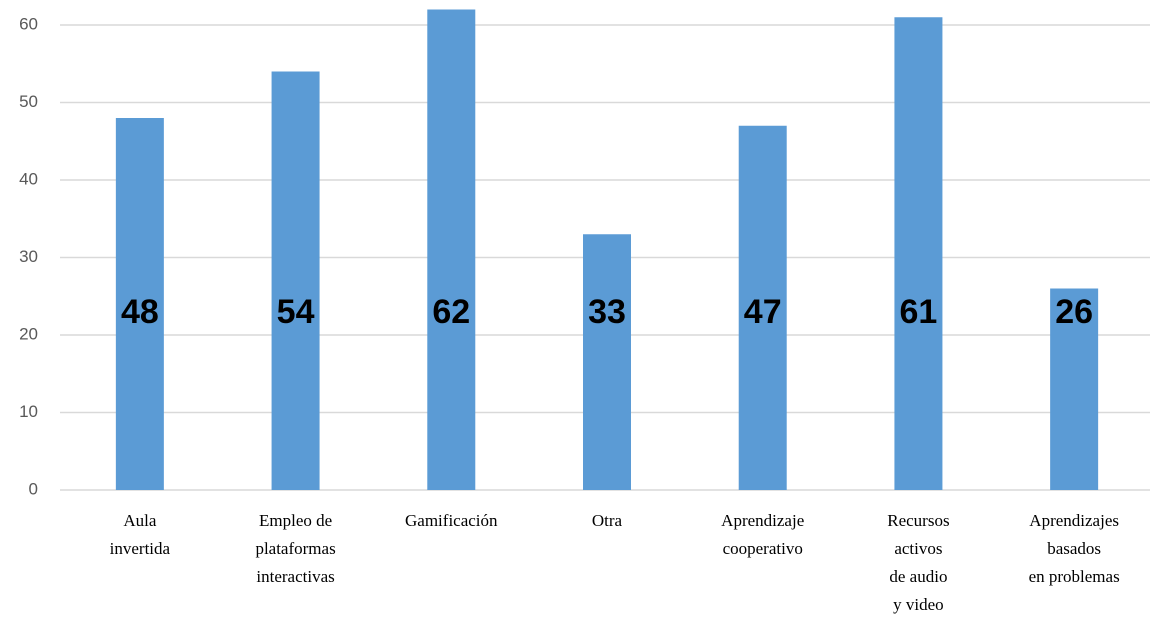 The width and height of the screenshot is (1151, 623). What do you see at coordinates (1074, 520) in the screenshot?
I see `x-tick-label: Aprendizajes` at bounding box center [1074, 520].